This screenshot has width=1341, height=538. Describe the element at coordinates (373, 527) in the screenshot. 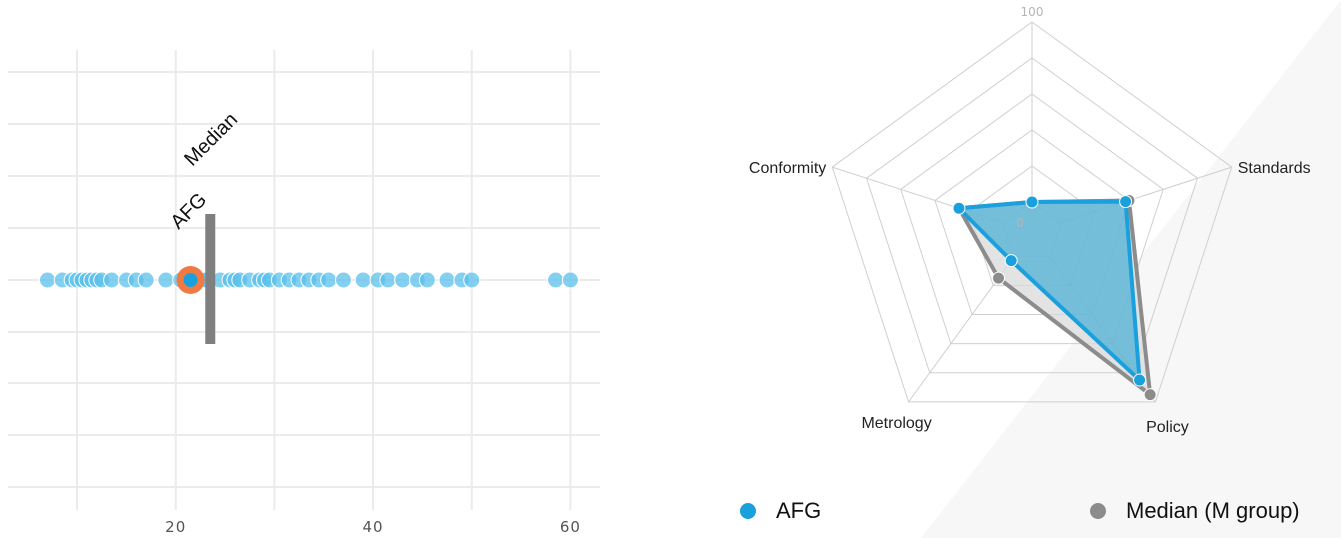

I see `x-tick-label: 40` at that location.